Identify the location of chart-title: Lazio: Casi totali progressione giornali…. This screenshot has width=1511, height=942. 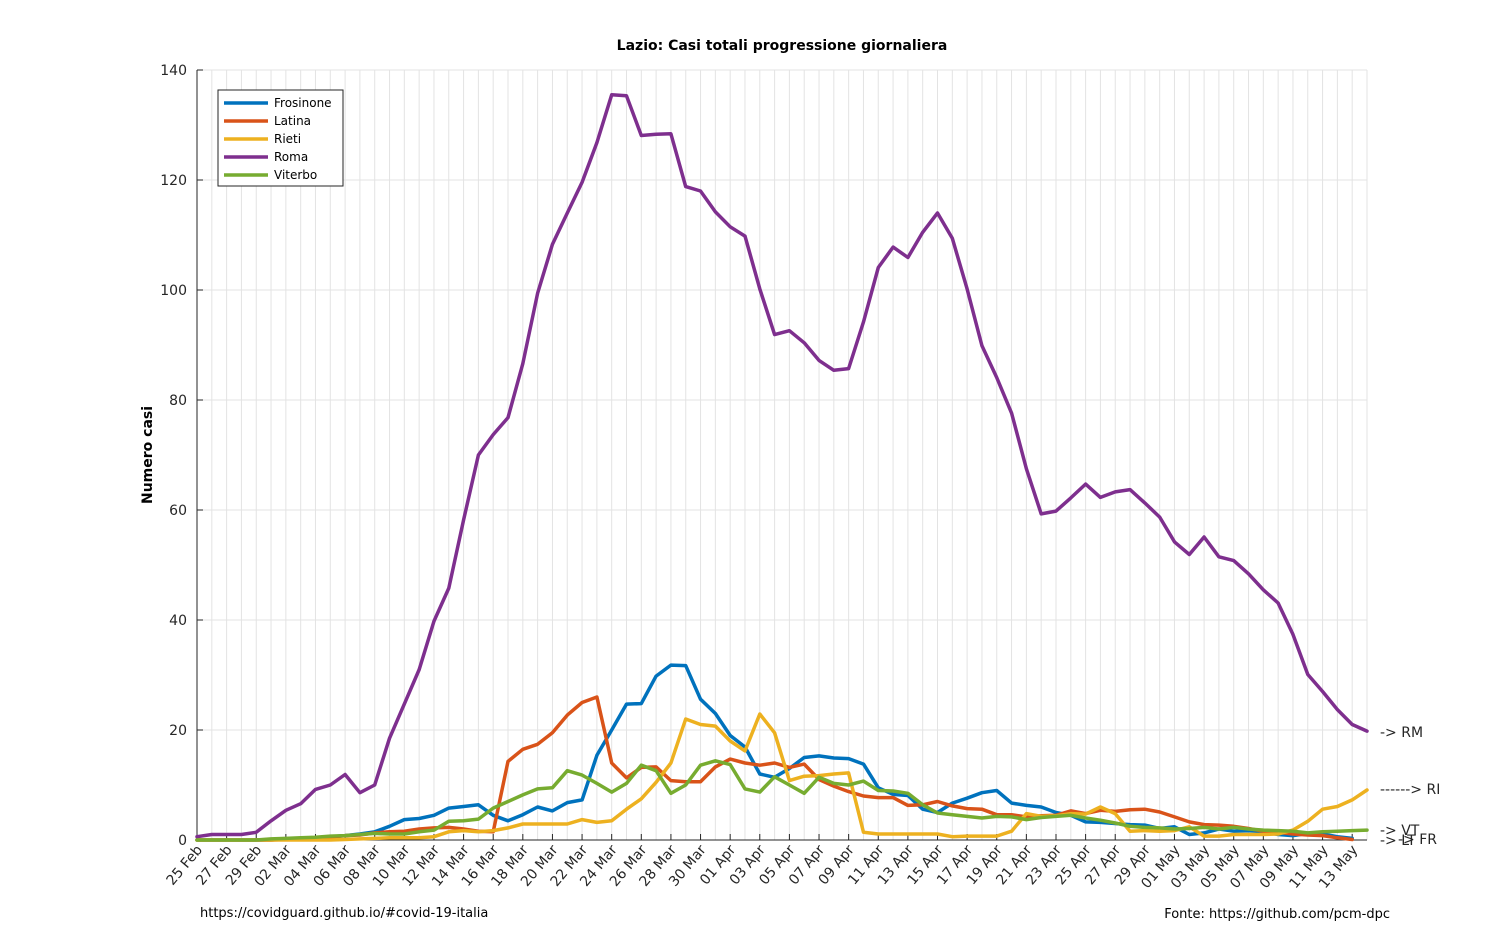
(782, 46).